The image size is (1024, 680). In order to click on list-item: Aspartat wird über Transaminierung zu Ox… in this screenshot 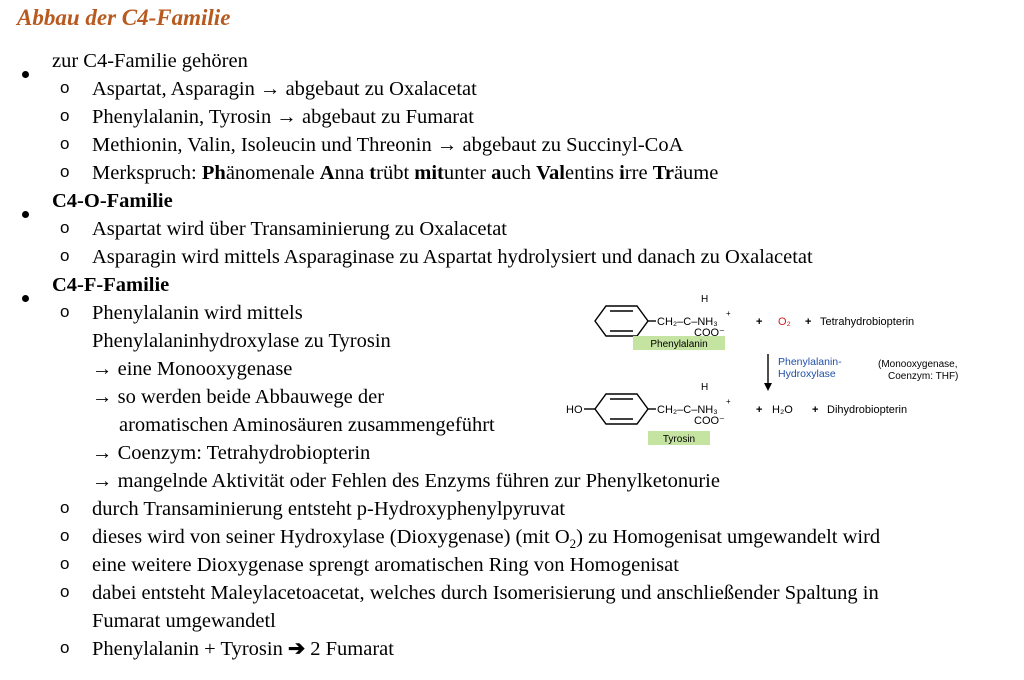, I will do `click(300, 229)`.